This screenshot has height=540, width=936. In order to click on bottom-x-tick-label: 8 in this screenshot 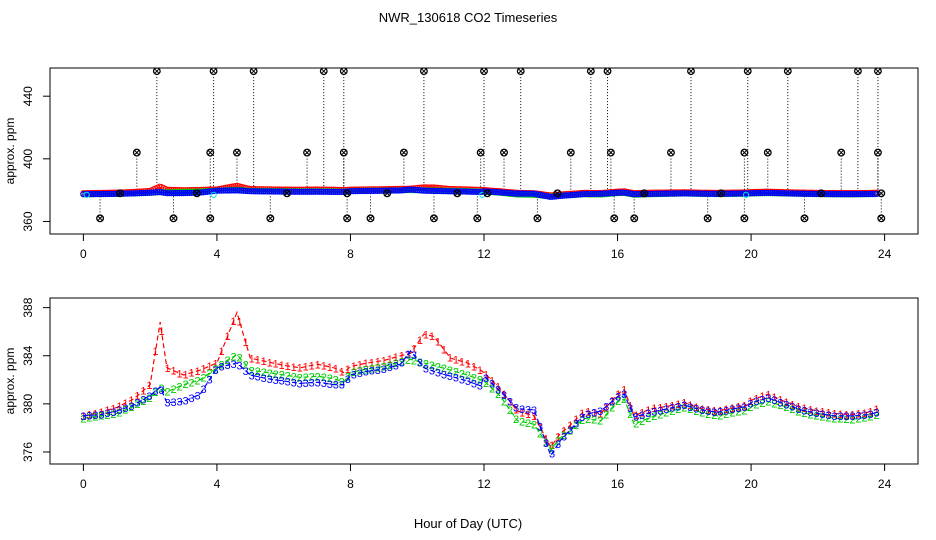, I will do `click(350, 484)`.